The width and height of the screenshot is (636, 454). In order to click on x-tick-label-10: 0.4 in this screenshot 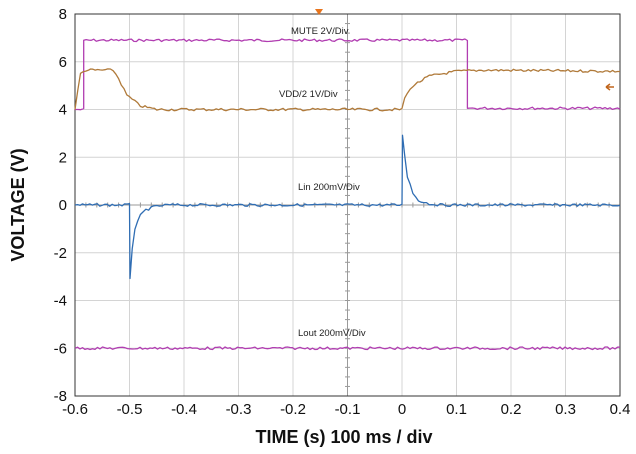, I will do `click(620, 409)`.